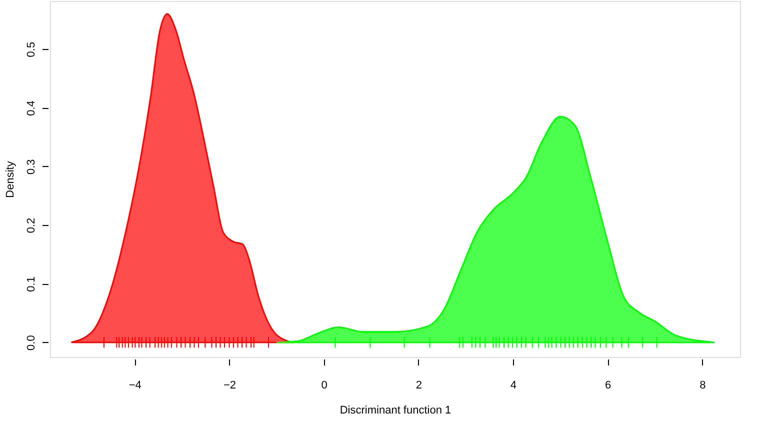 The width and height of the screenshot is (767, 423). I want to click on y-tick-label: 0.3, so click(32, 167).